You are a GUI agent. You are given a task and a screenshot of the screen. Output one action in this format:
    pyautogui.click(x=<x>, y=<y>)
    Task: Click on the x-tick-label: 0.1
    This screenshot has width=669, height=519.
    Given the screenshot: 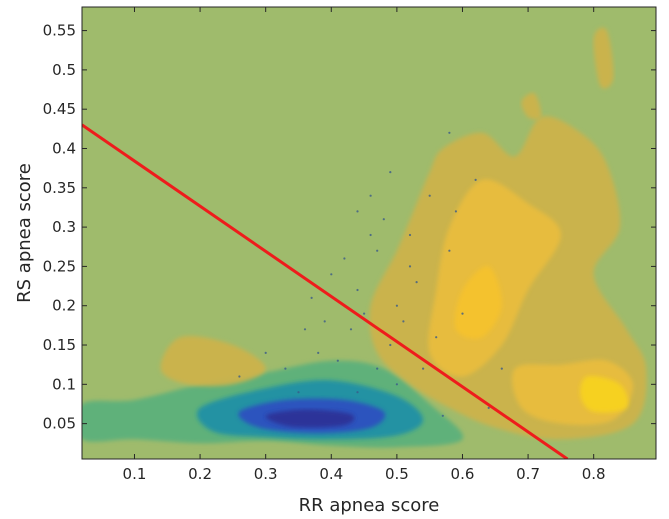 What is the action you would take?
    pyautogui.click(x=135, y=474)
    